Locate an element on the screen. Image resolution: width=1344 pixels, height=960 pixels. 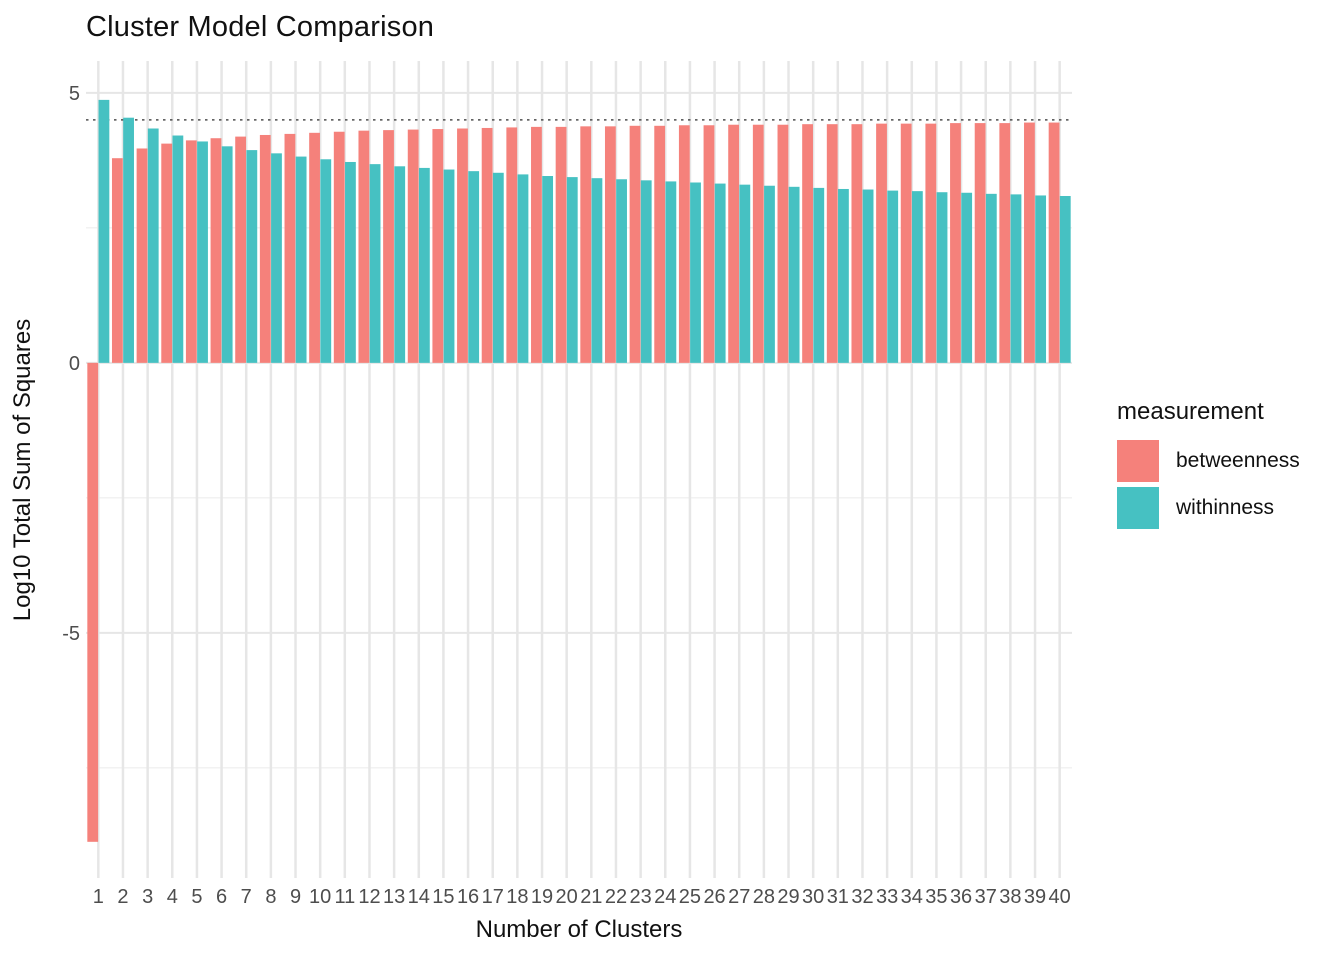
legend: measurement betweenness withinness is located at coordinates (1208, 466).